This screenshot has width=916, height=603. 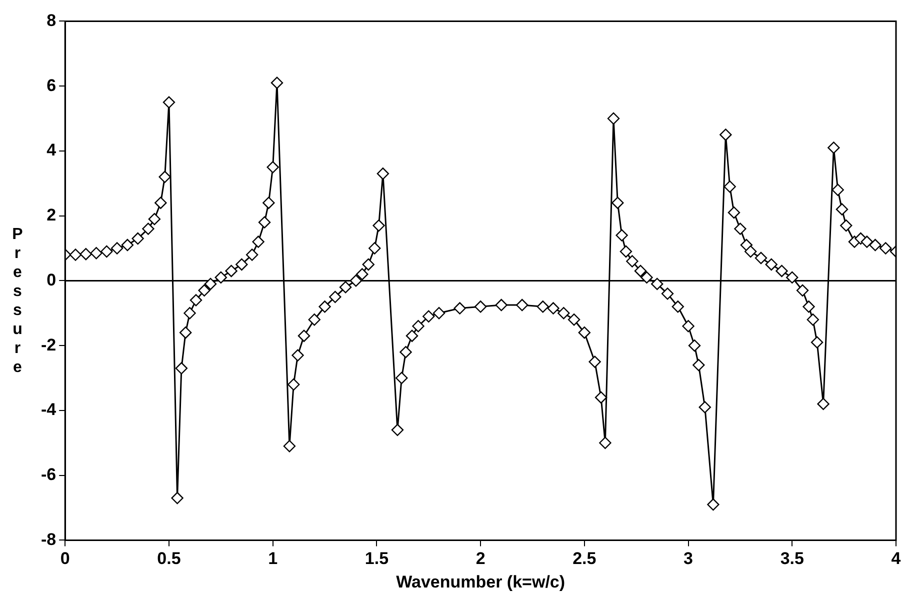 What do you see at coordinates (48, 539) in the screenshot?
I see `y-tick-label: -8` at bounding box center [48, 539].